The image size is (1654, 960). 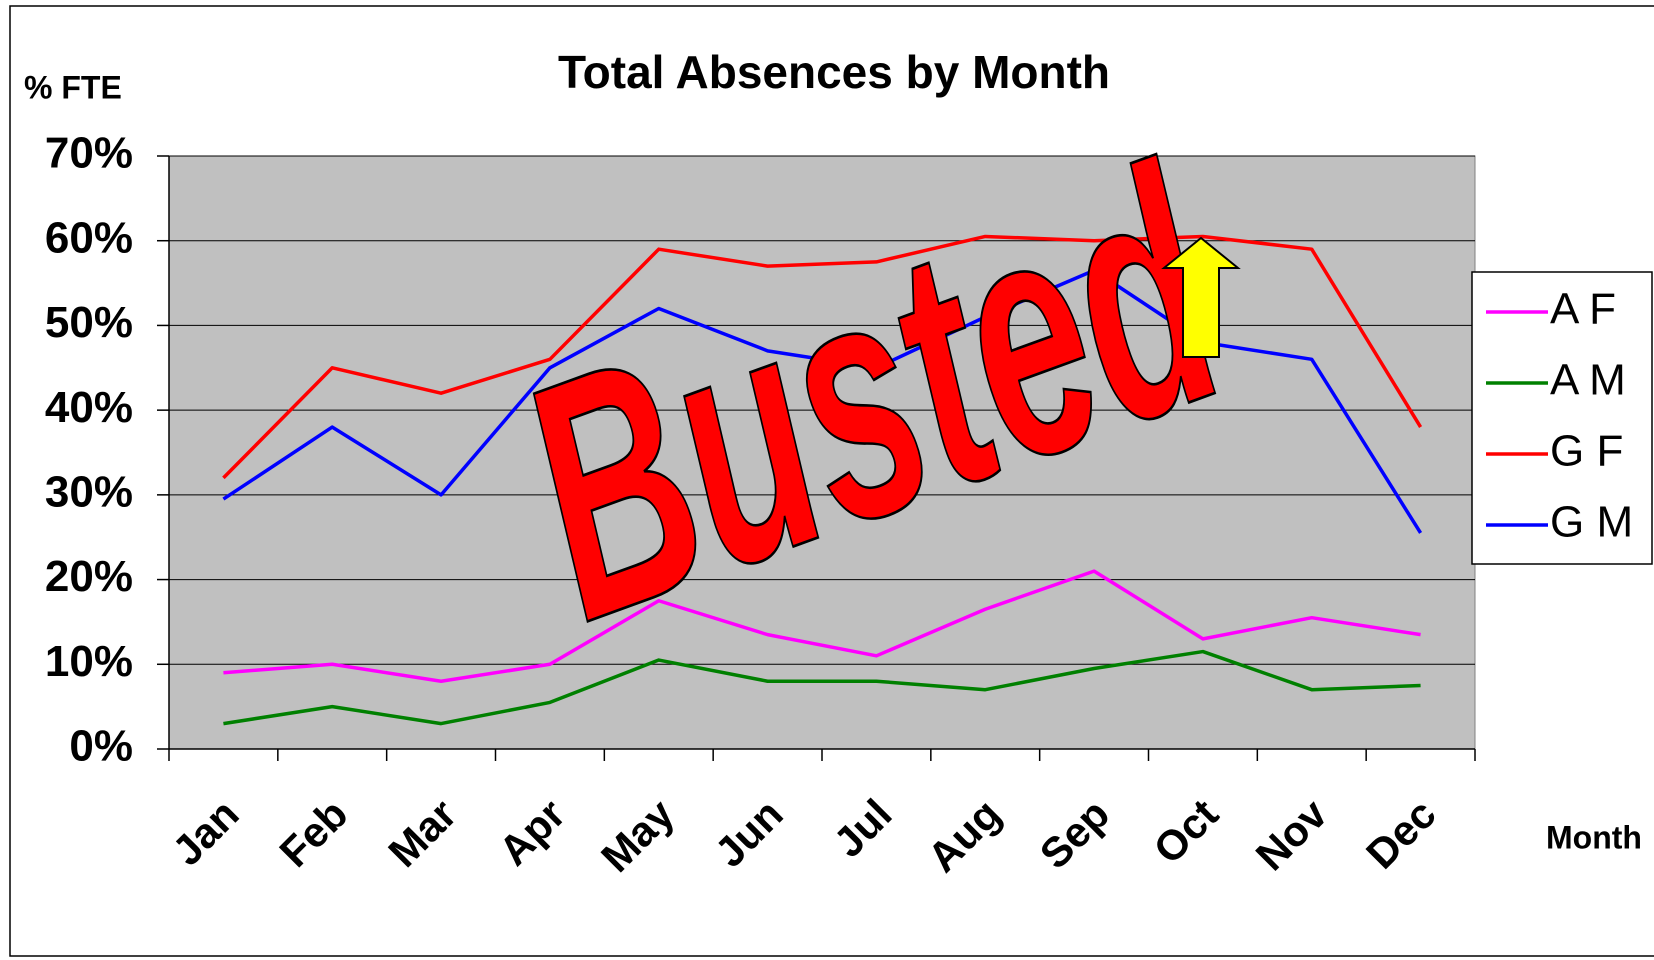 I want to click on legend-label: A F, so click(x=1583, y=309).